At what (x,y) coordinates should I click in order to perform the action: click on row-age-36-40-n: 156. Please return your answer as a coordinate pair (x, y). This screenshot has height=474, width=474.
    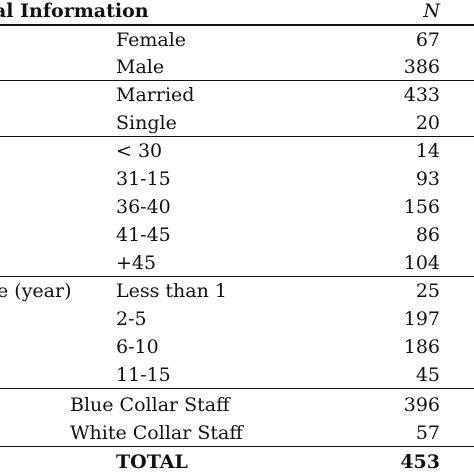
    Looking at the image, I should click on (421, 207).